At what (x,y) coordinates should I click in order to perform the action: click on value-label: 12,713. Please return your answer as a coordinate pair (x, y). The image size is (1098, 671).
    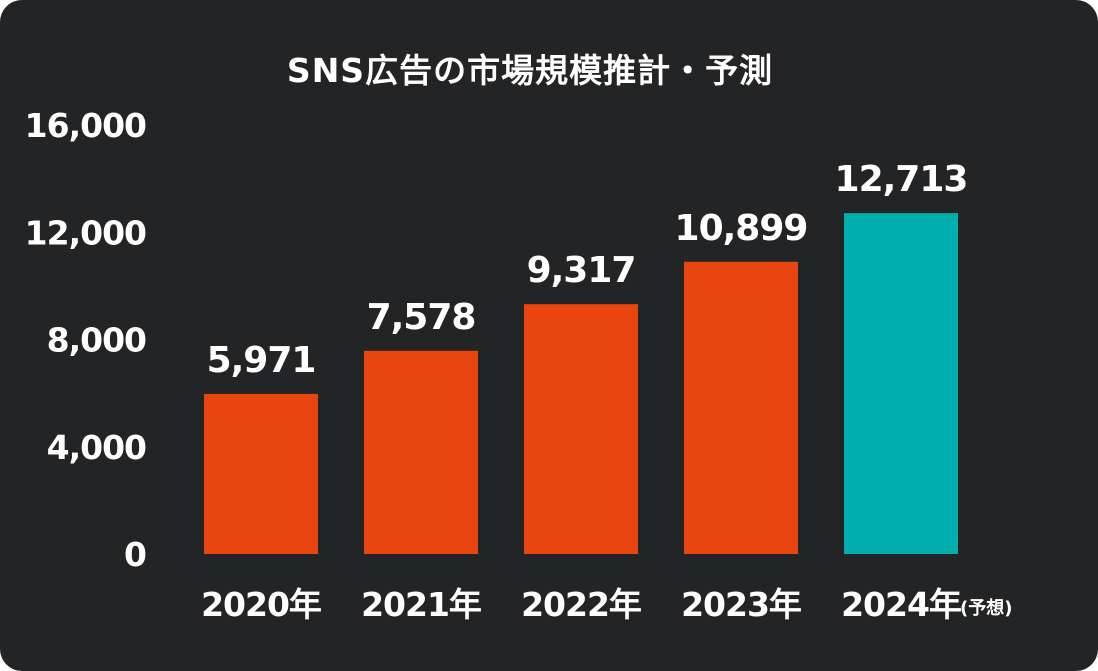
    Looking at the image, I should click on (901, 179).